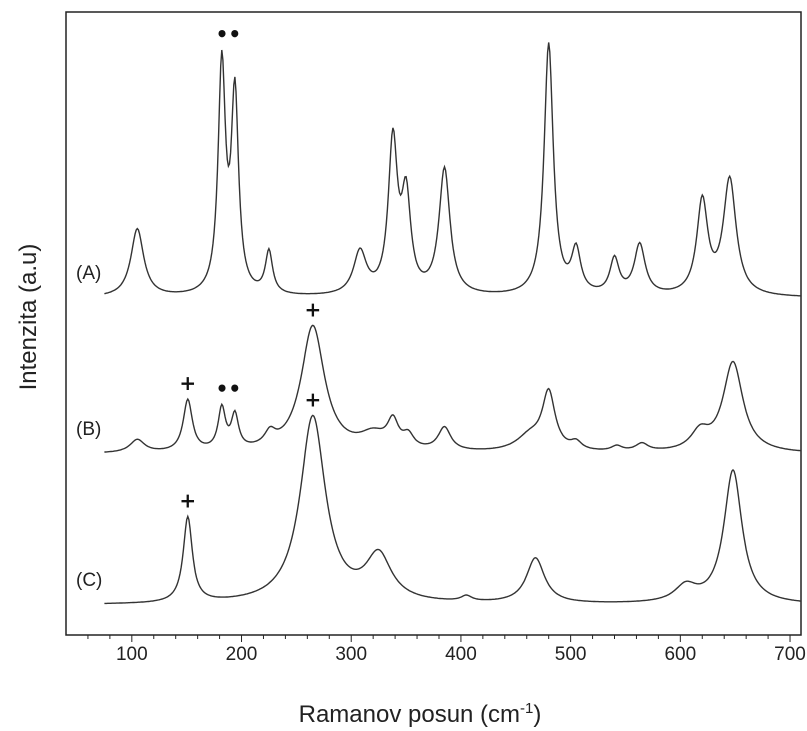  I want to click on trace-label-a: (A), so click(88, 273).